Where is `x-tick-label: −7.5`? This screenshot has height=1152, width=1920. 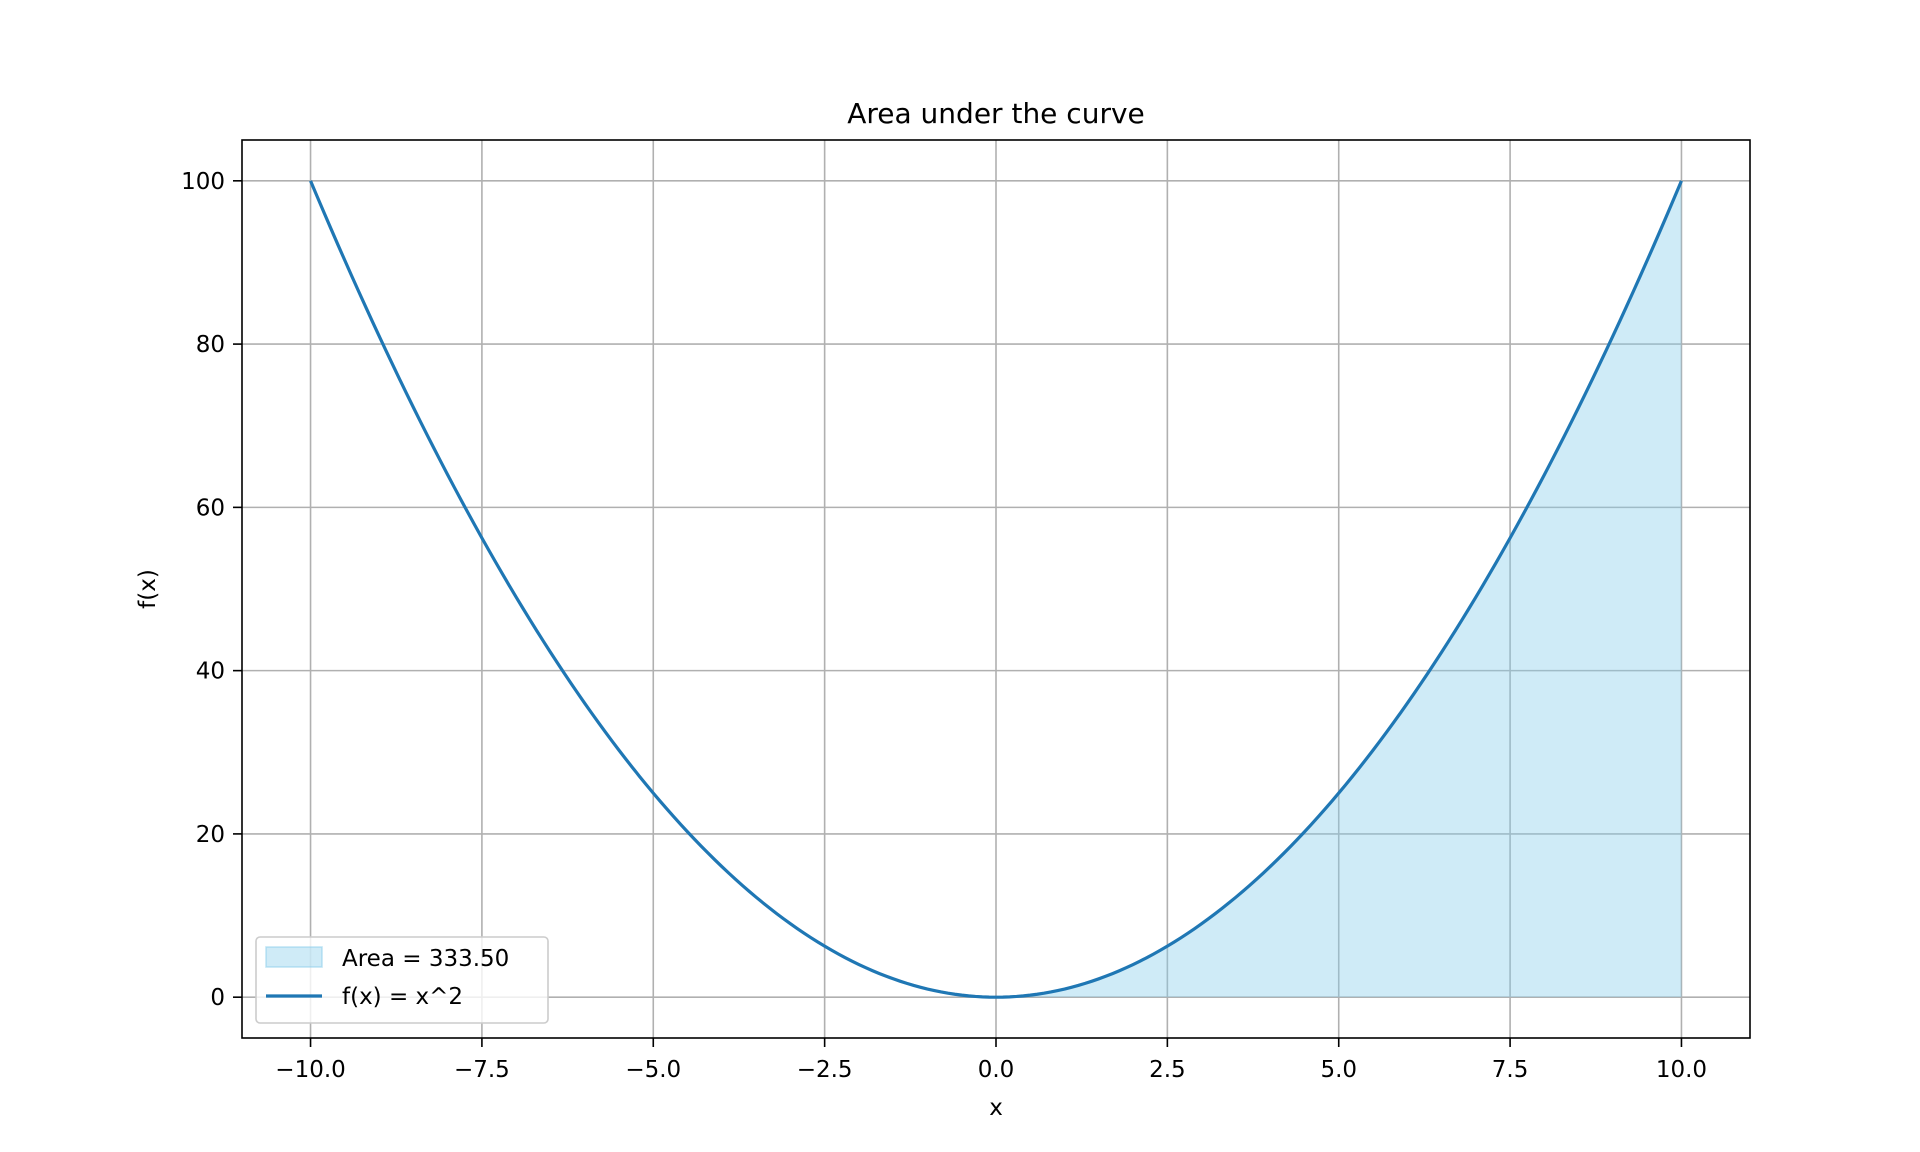
x-tick-label: −7.5 is located at coordinates (482, 1070).